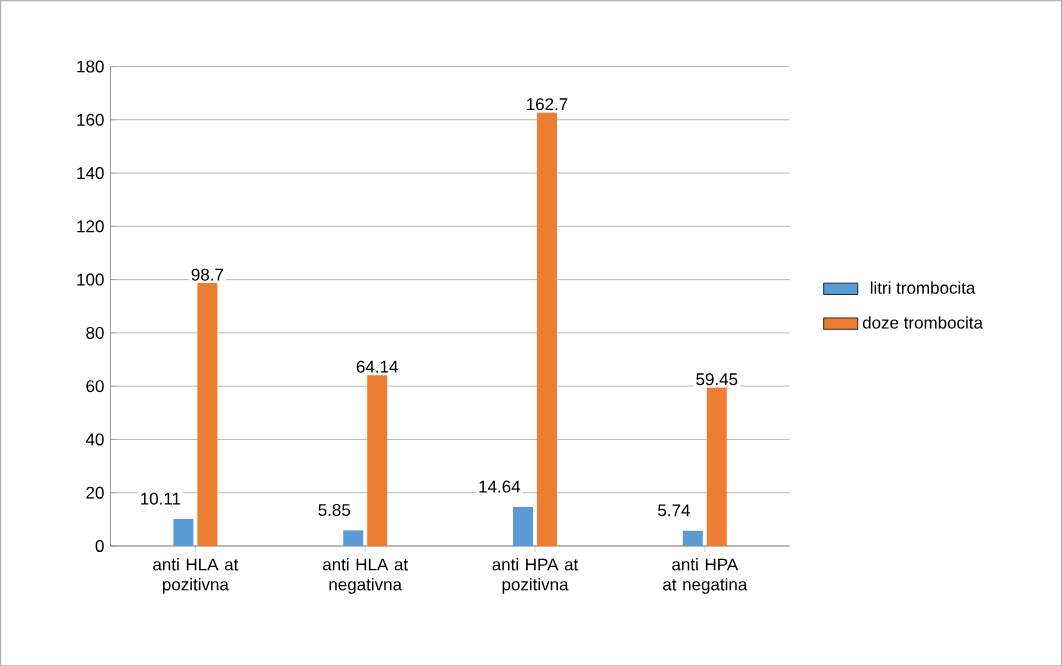  I want to click on data-label: 162.7, so click(547, 103).